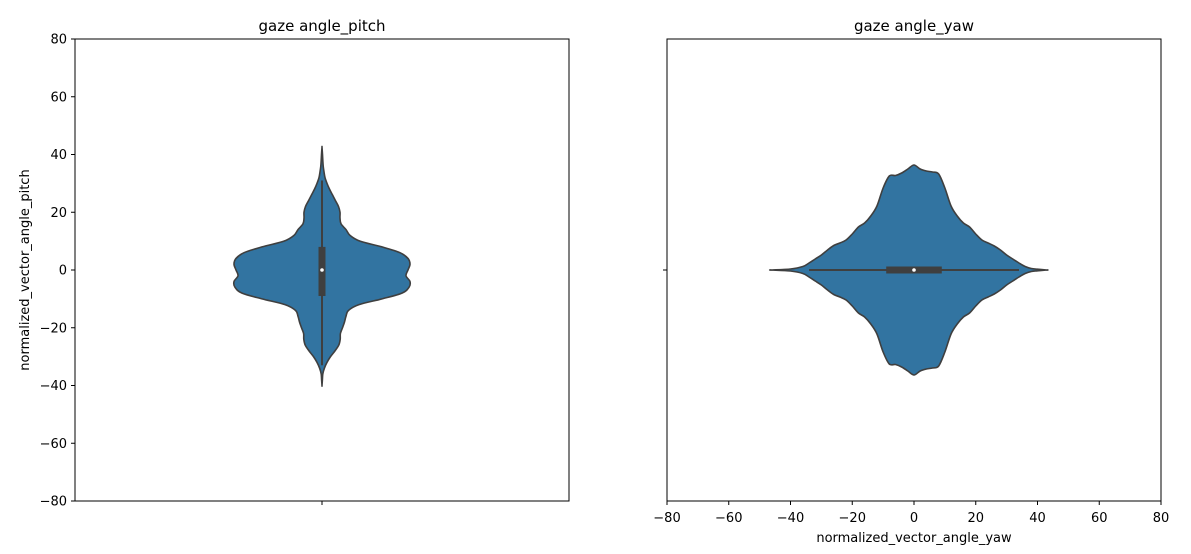 This screenshot has height=554, width=1191. I want to click on pitch-y-axis: 80 60 40 20 0 −20 −40 −60 −80, so click(57, 271).